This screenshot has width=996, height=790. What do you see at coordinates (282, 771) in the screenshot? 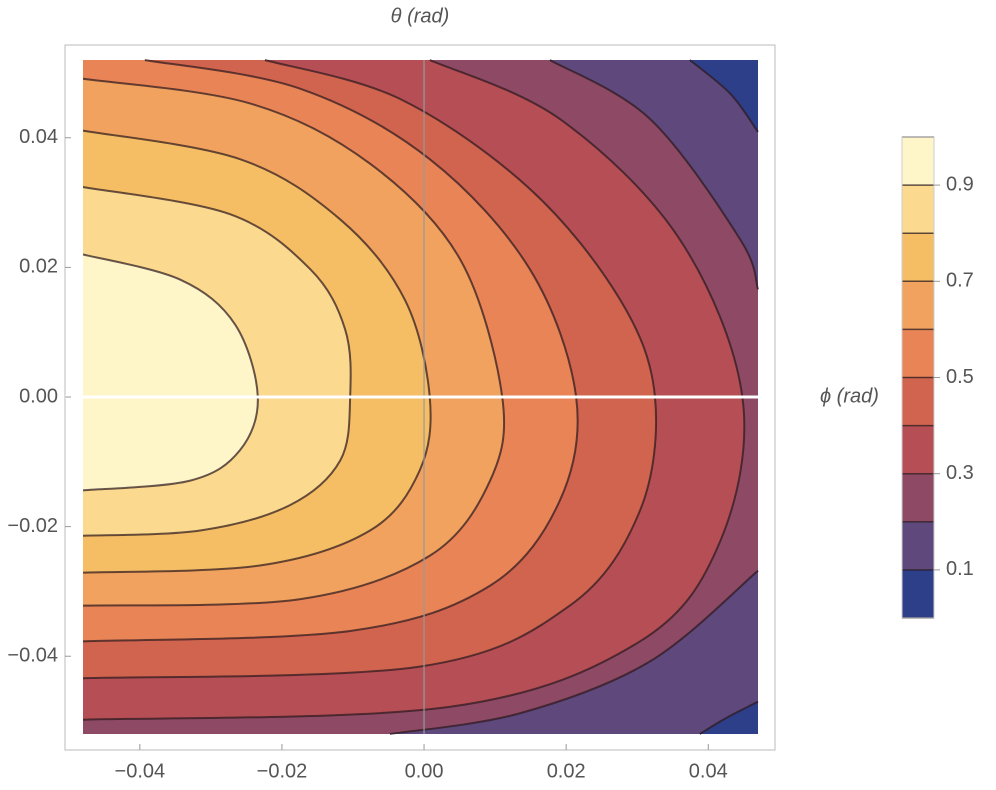
I see `x-tick-label: −0.02` at bounding box center [282, 771].